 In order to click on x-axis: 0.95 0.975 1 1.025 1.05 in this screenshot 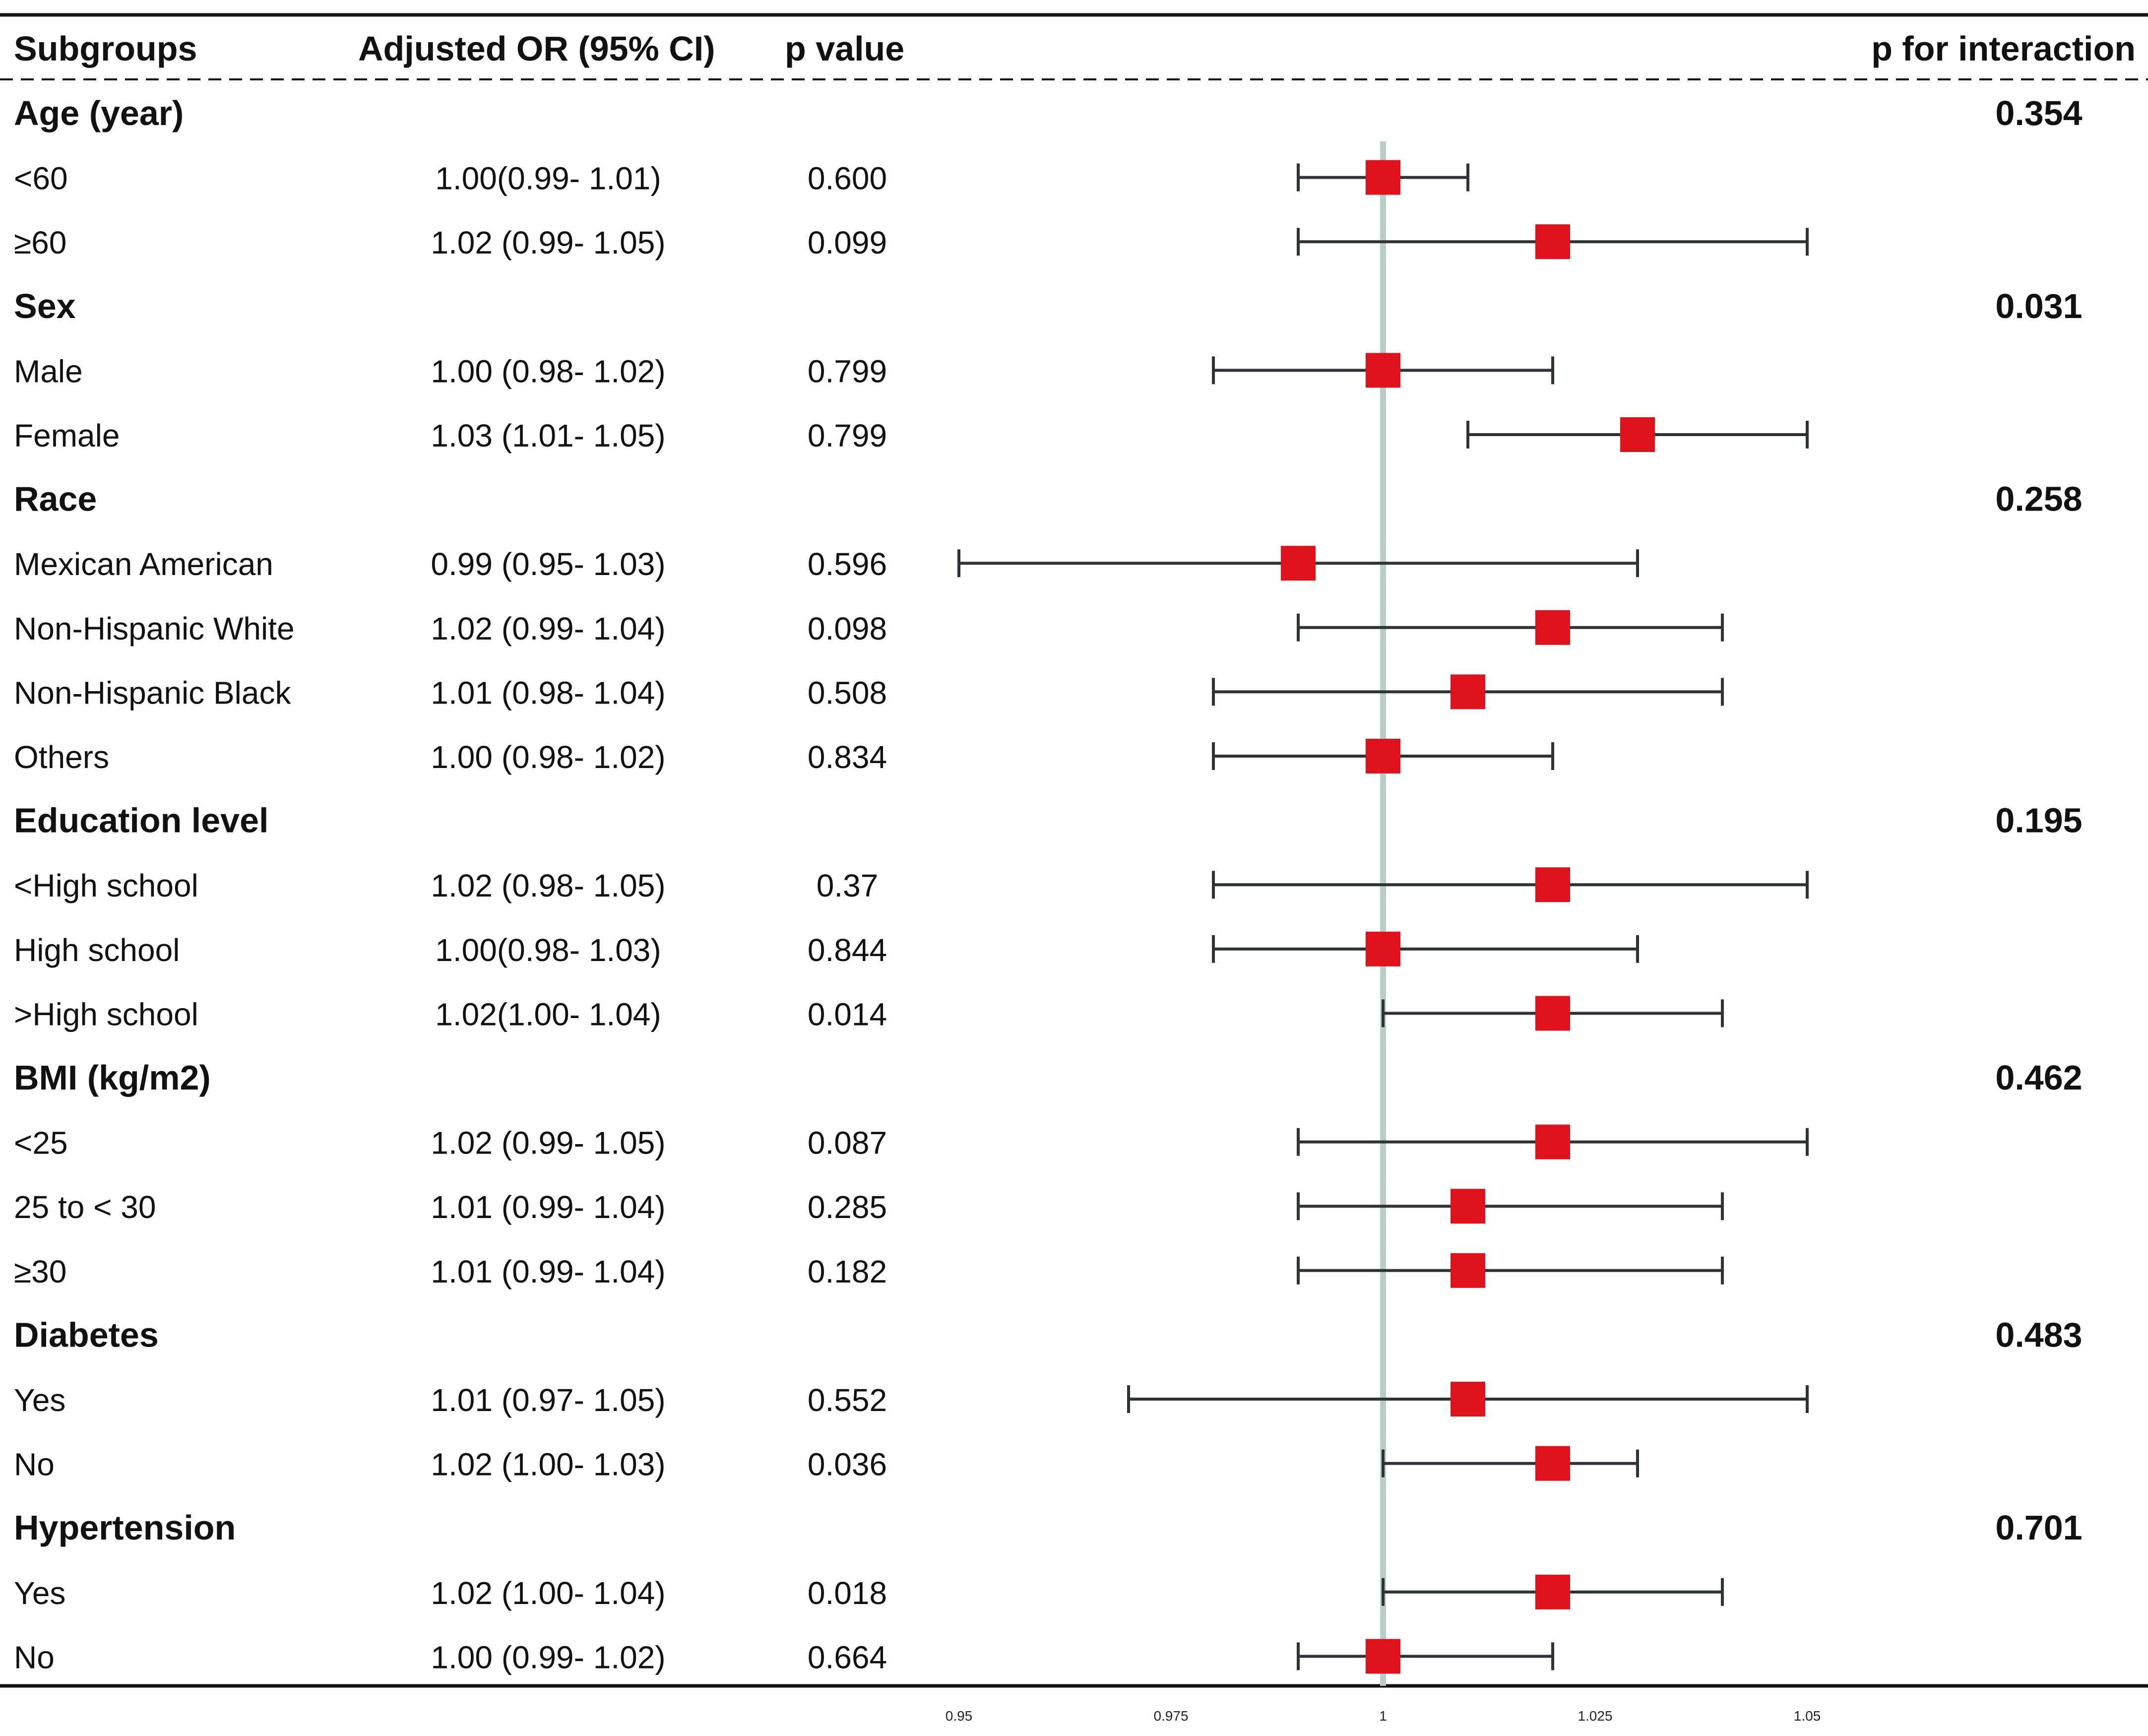, I will do `click(1383, 1716)`.